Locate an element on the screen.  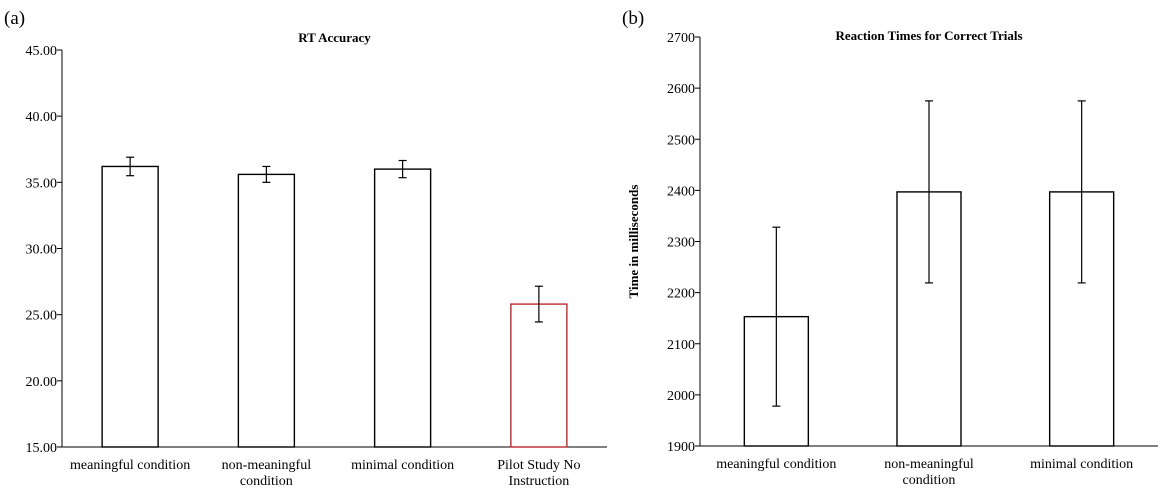
y-tick-label: 2500 is located at coordinates (681, 140).